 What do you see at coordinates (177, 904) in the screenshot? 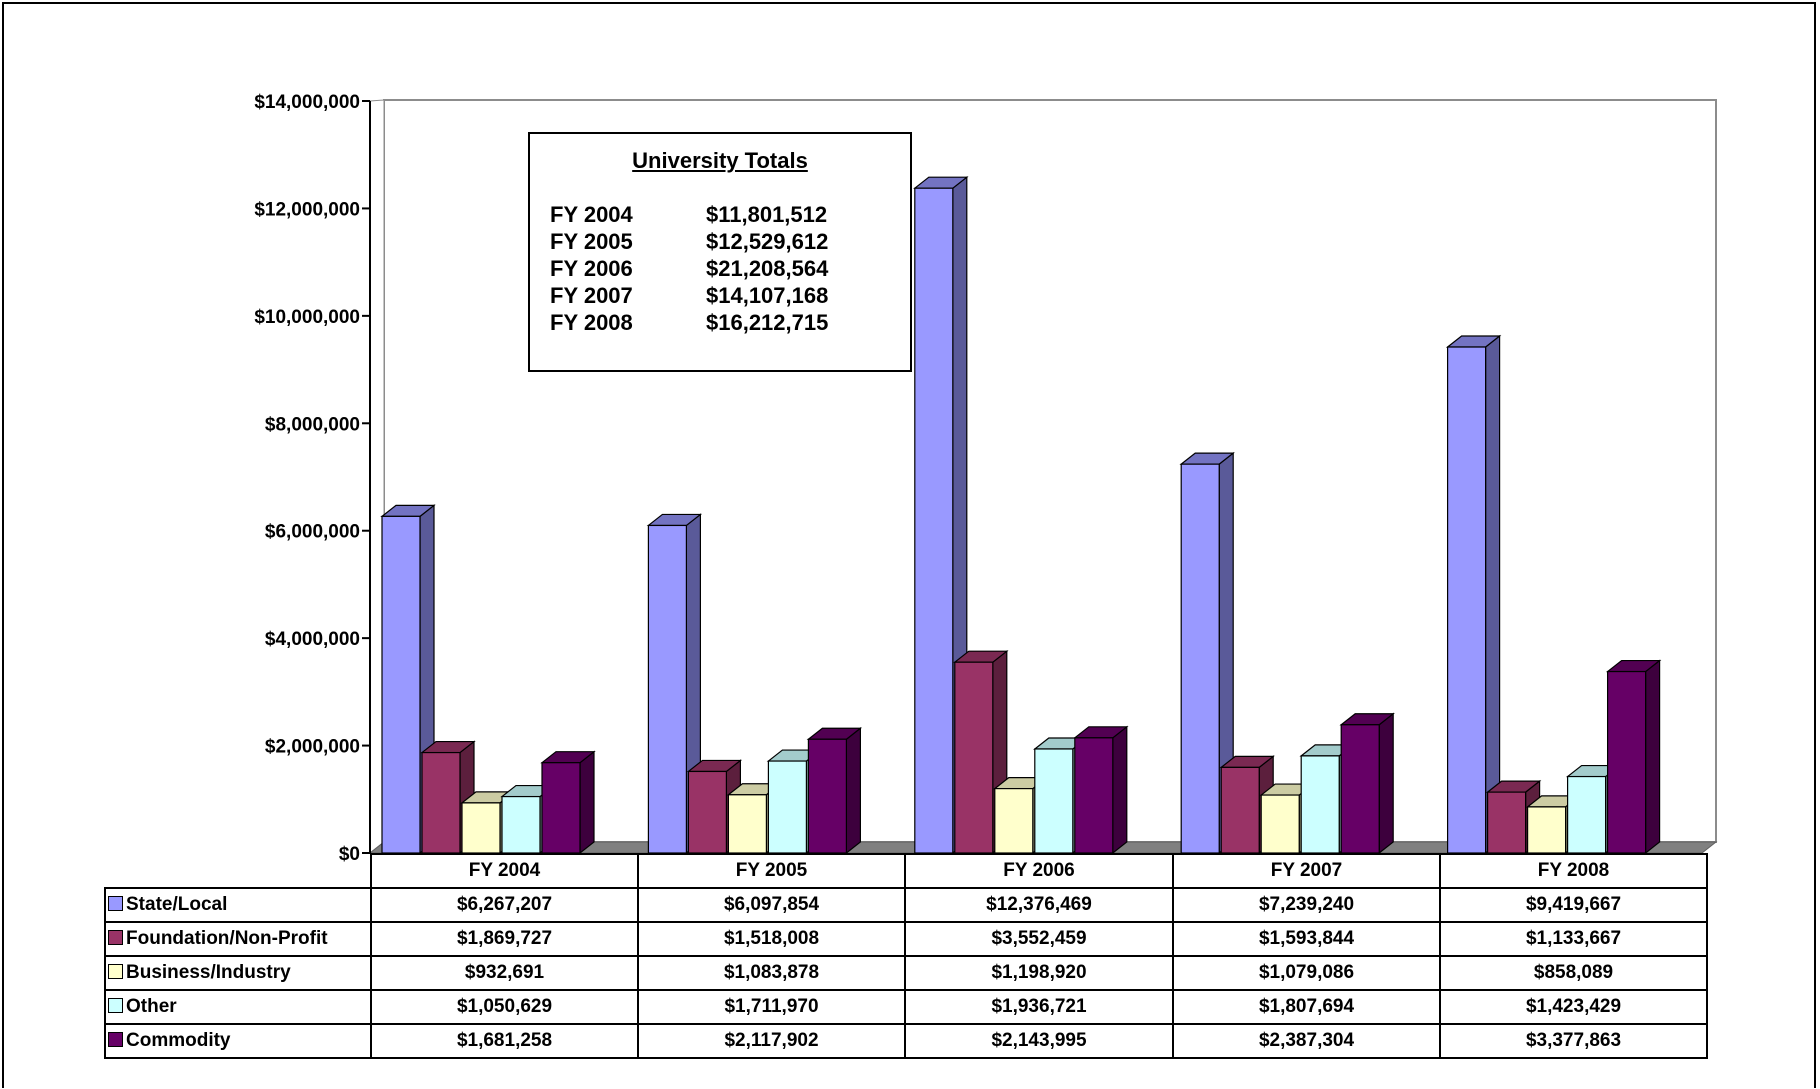
I see `series-name: State/Local` at bounding box center [177, 904].